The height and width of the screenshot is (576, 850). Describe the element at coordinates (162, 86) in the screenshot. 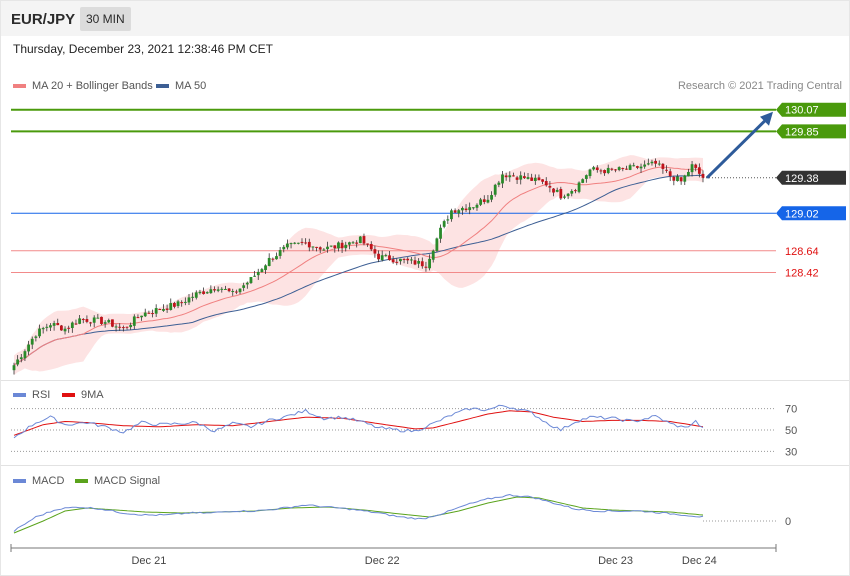

I see `ma50-swatch-icon` at that location.